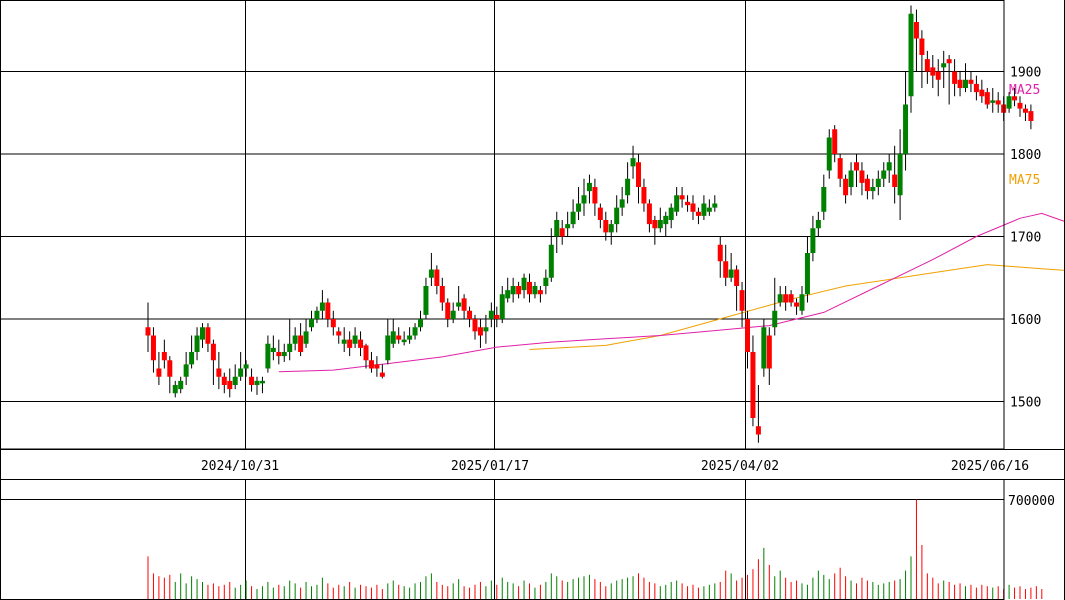 This screenshot has height=600, width=1065. What do you see at coordinates (595, 549) in the screenshot?
I see `volume-bars` at bounding box center [595, 549].